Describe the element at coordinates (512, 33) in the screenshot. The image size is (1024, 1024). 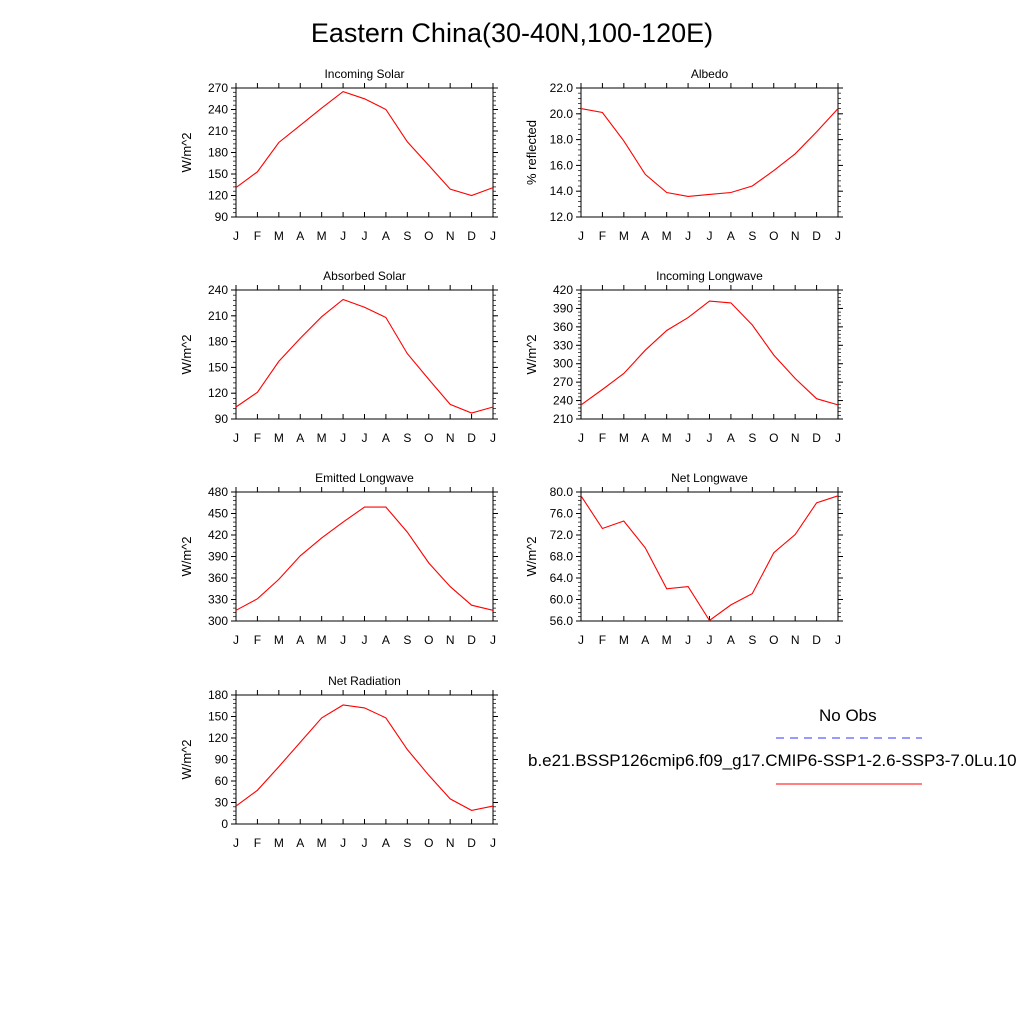
I see `figure-title: Eastern China(30-40N,100-120E)` at that location.